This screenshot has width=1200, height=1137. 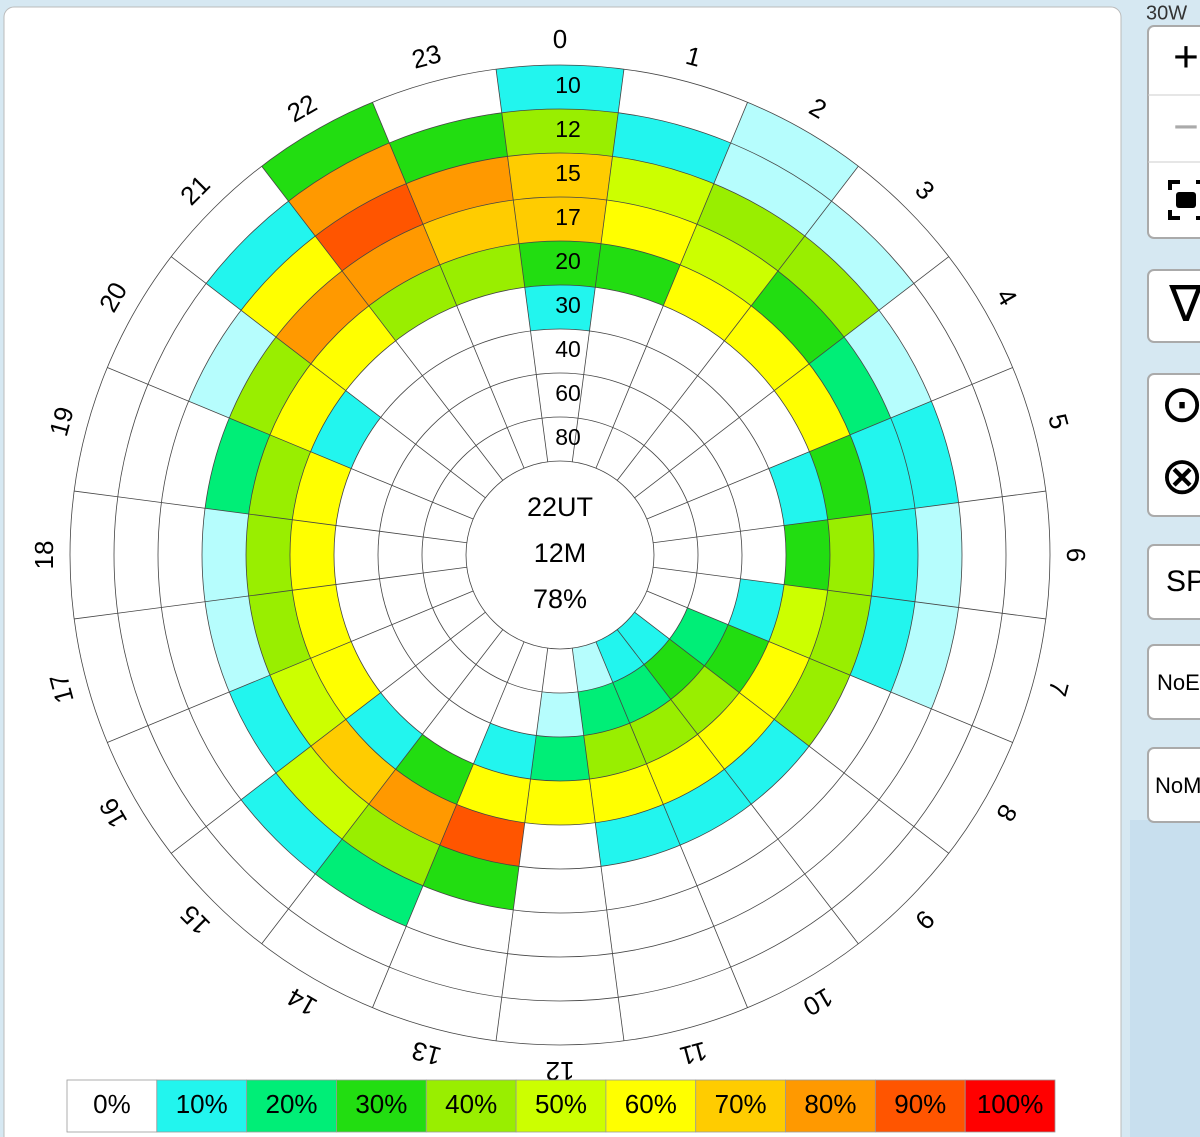 I want to click on fullscreen-icon, so click(x=1186, y=200).